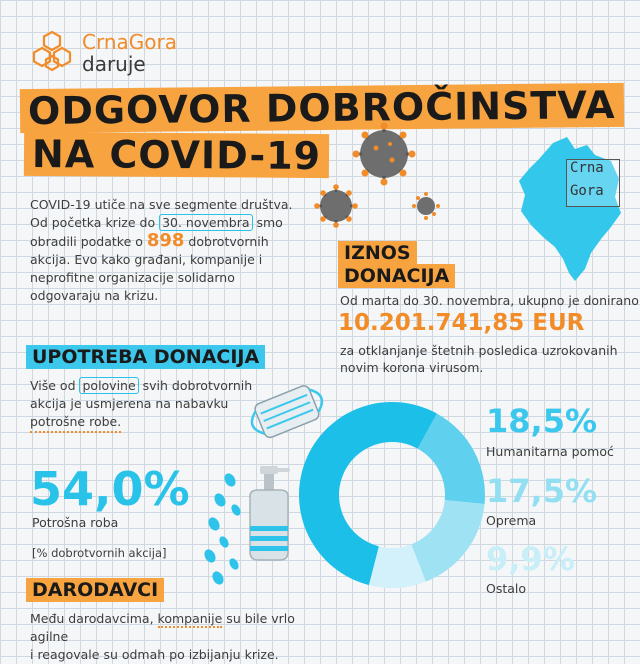 This screenshot has height=664, width=640. What do you see at coordinates (506, 588) in the screenshot?
I see `legend-label-ostalo: Ostalo` at bounding box center [506, 588].